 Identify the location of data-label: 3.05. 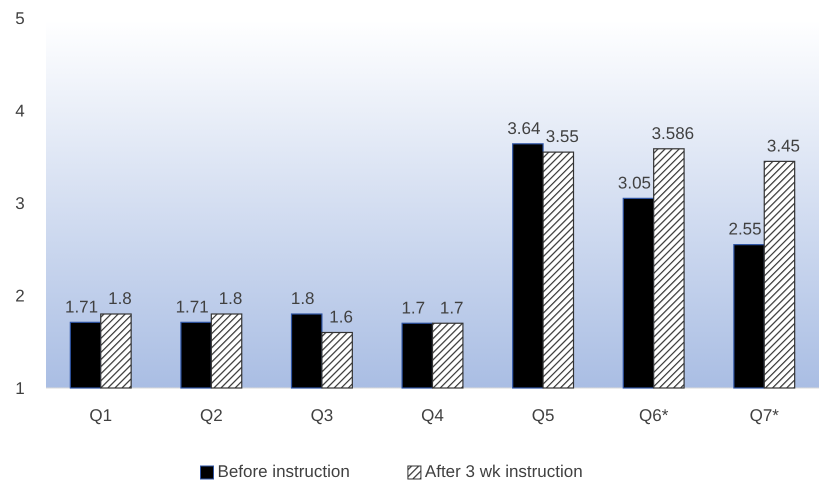
(635, 182).